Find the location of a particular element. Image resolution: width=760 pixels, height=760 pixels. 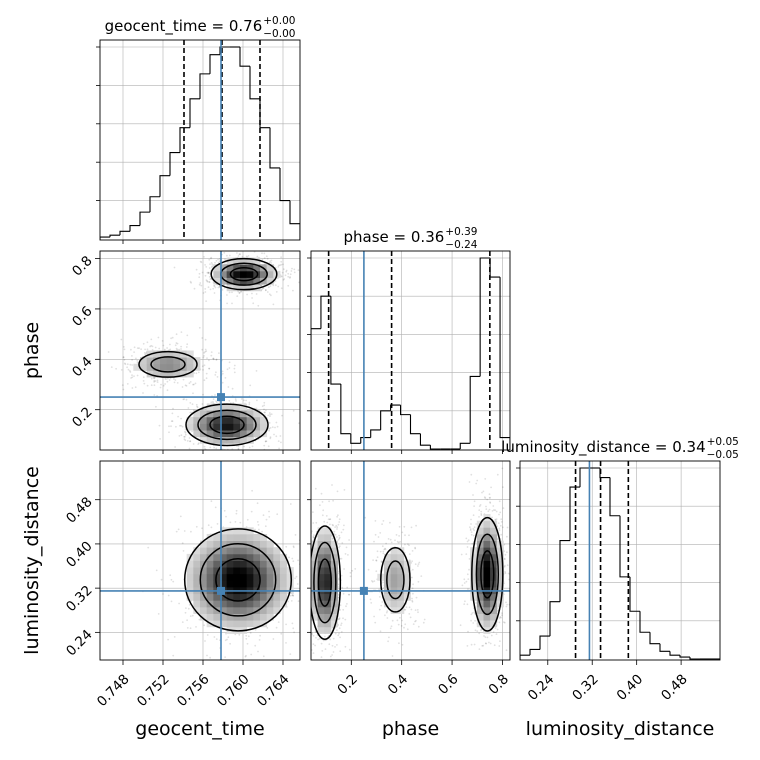

hist-panel-phase is located at coordinates (410, 350).